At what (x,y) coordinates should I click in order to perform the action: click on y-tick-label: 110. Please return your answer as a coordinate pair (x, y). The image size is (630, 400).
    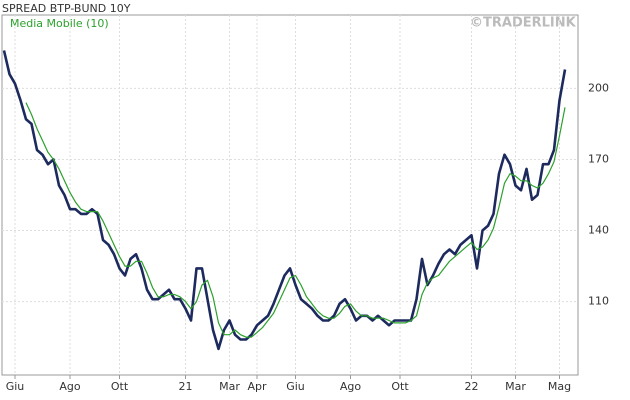
    Looking at the image, I should click on (598, 301).